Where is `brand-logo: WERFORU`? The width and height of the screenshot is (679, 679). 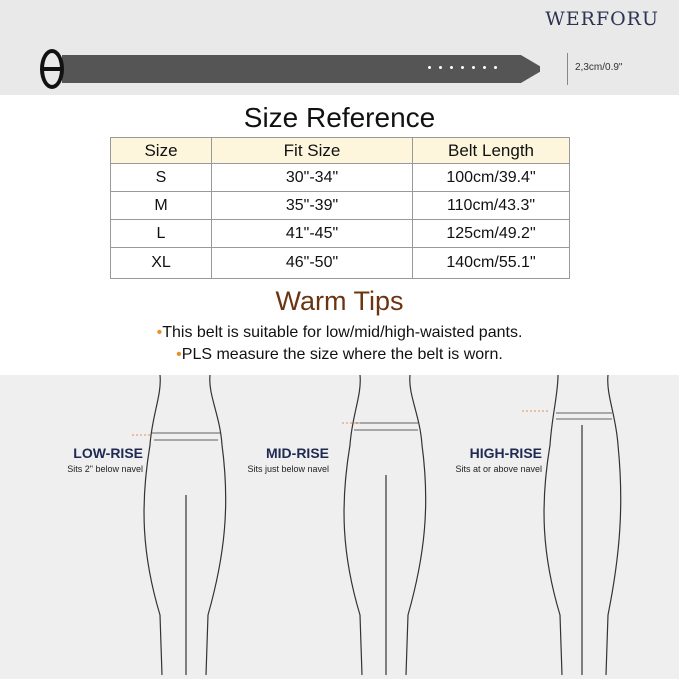 brand-logo: WERFORU is located at coordinates (602, 19).